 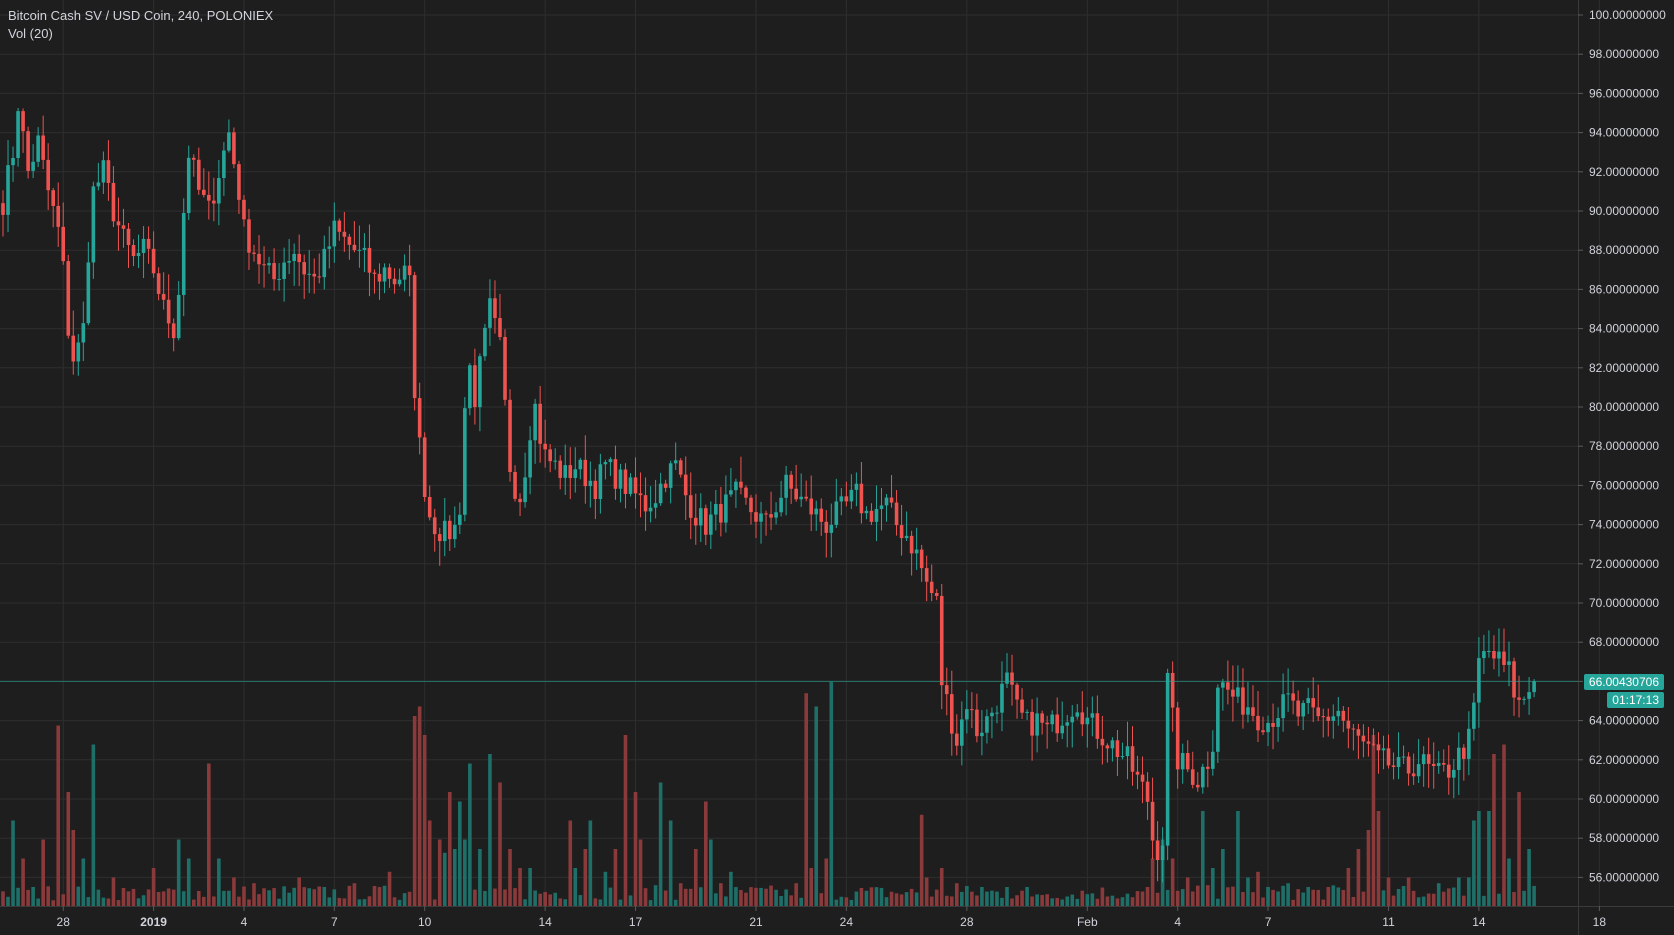 I want to click on volume-indicator-label: Vol (20), so click(x=30, y=33).